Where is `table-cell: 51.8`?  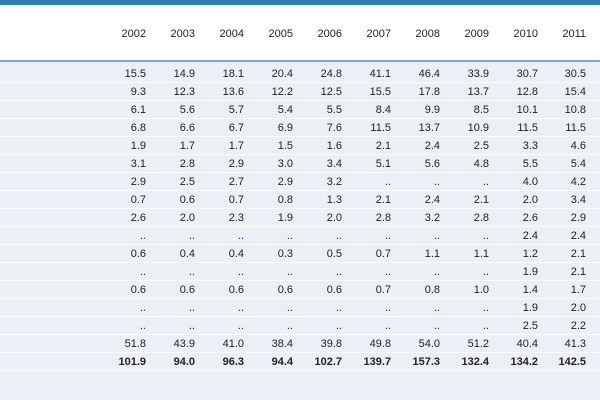 table-cell: 51.8 is located at coordinates (135, 344).